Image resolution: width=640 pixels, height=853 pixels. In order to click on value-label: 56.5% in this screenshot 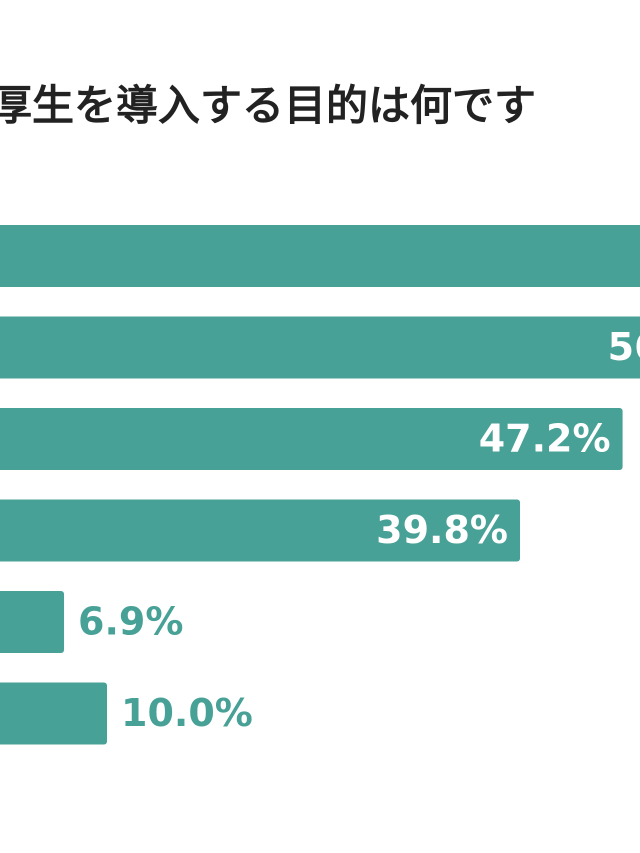, I will do `click(624, 347)`.